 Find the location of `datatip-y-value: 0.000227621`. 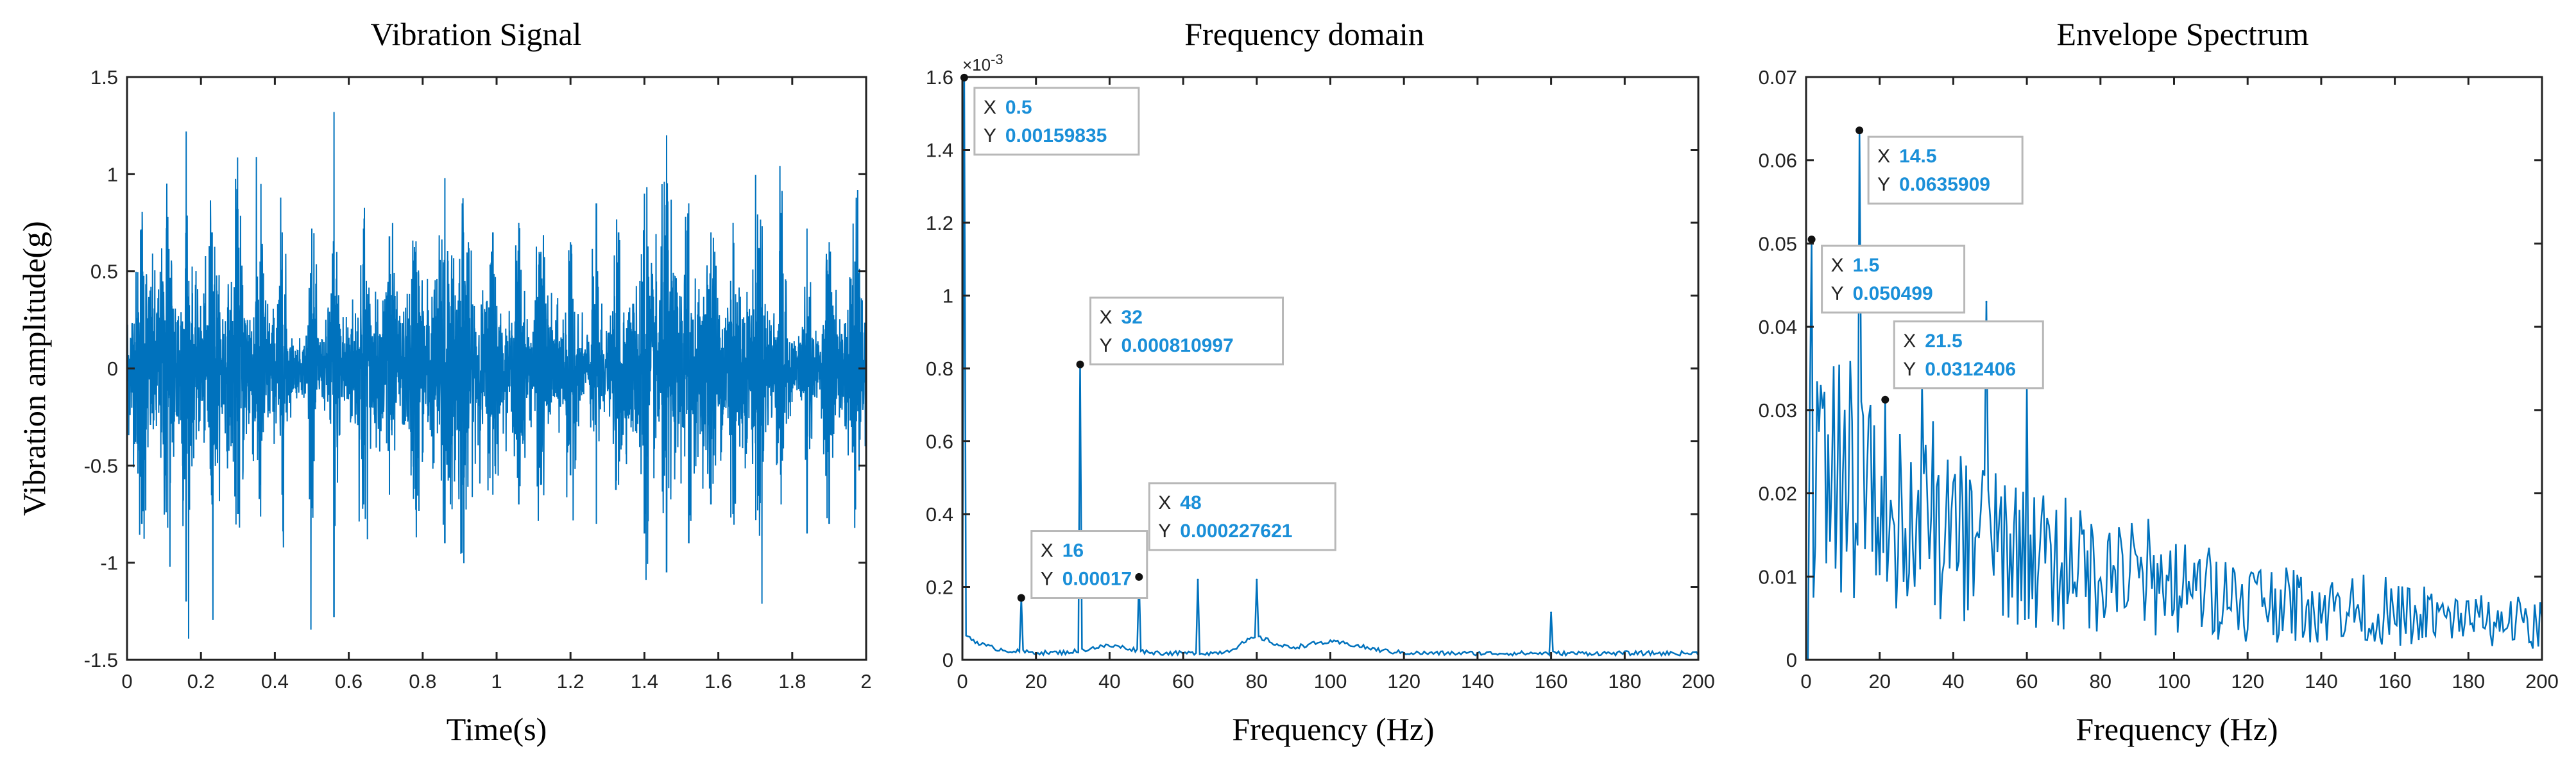

datatip-y-value: 0.000227621 is located at coordinates (1236, 531).